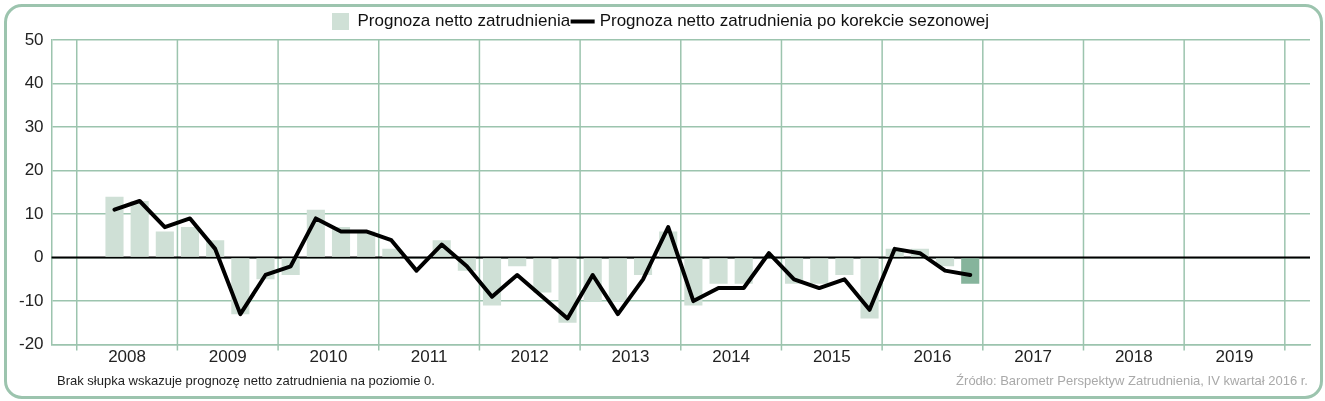 The height and width of the screenshot is (401, 1325). What do you see at coordinates (246, 380) in the screenshot?
I see `text: Brak słupka wskazuje prognozę netto zatrudnienia na poziomie 0.` at bounding box center [246, 380].